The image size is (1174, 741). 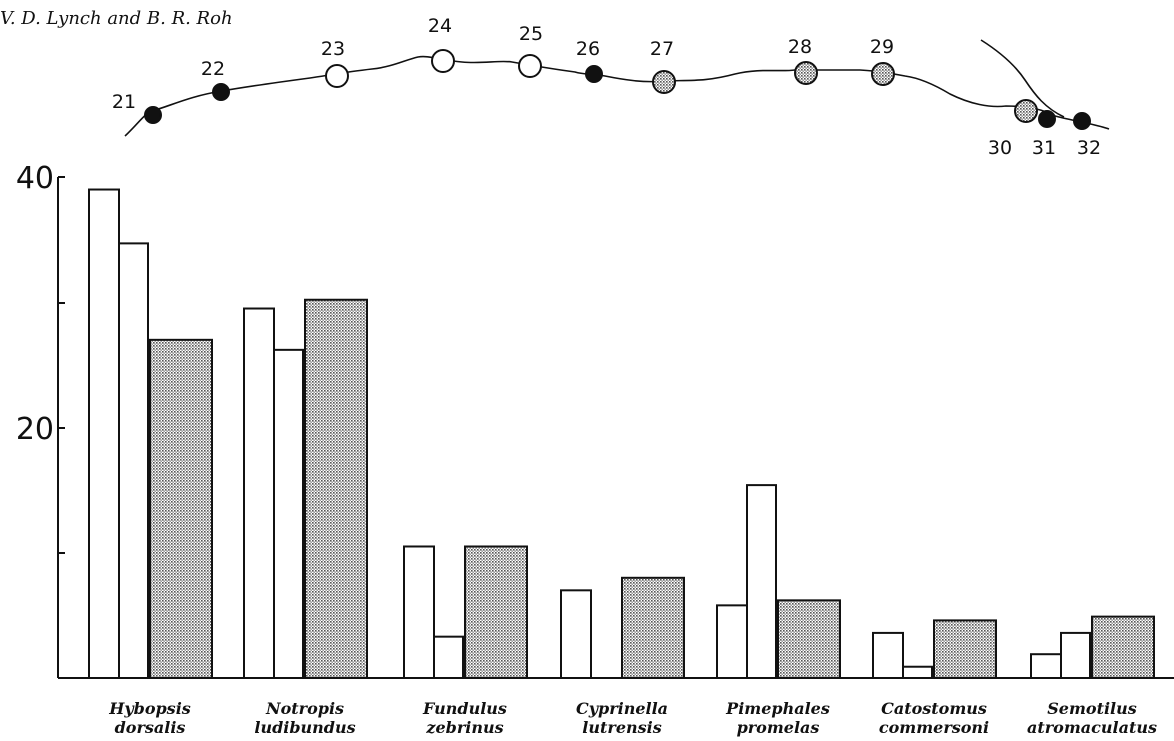 I want to click on site-label-31: 31, so click(x=1044, y=148).